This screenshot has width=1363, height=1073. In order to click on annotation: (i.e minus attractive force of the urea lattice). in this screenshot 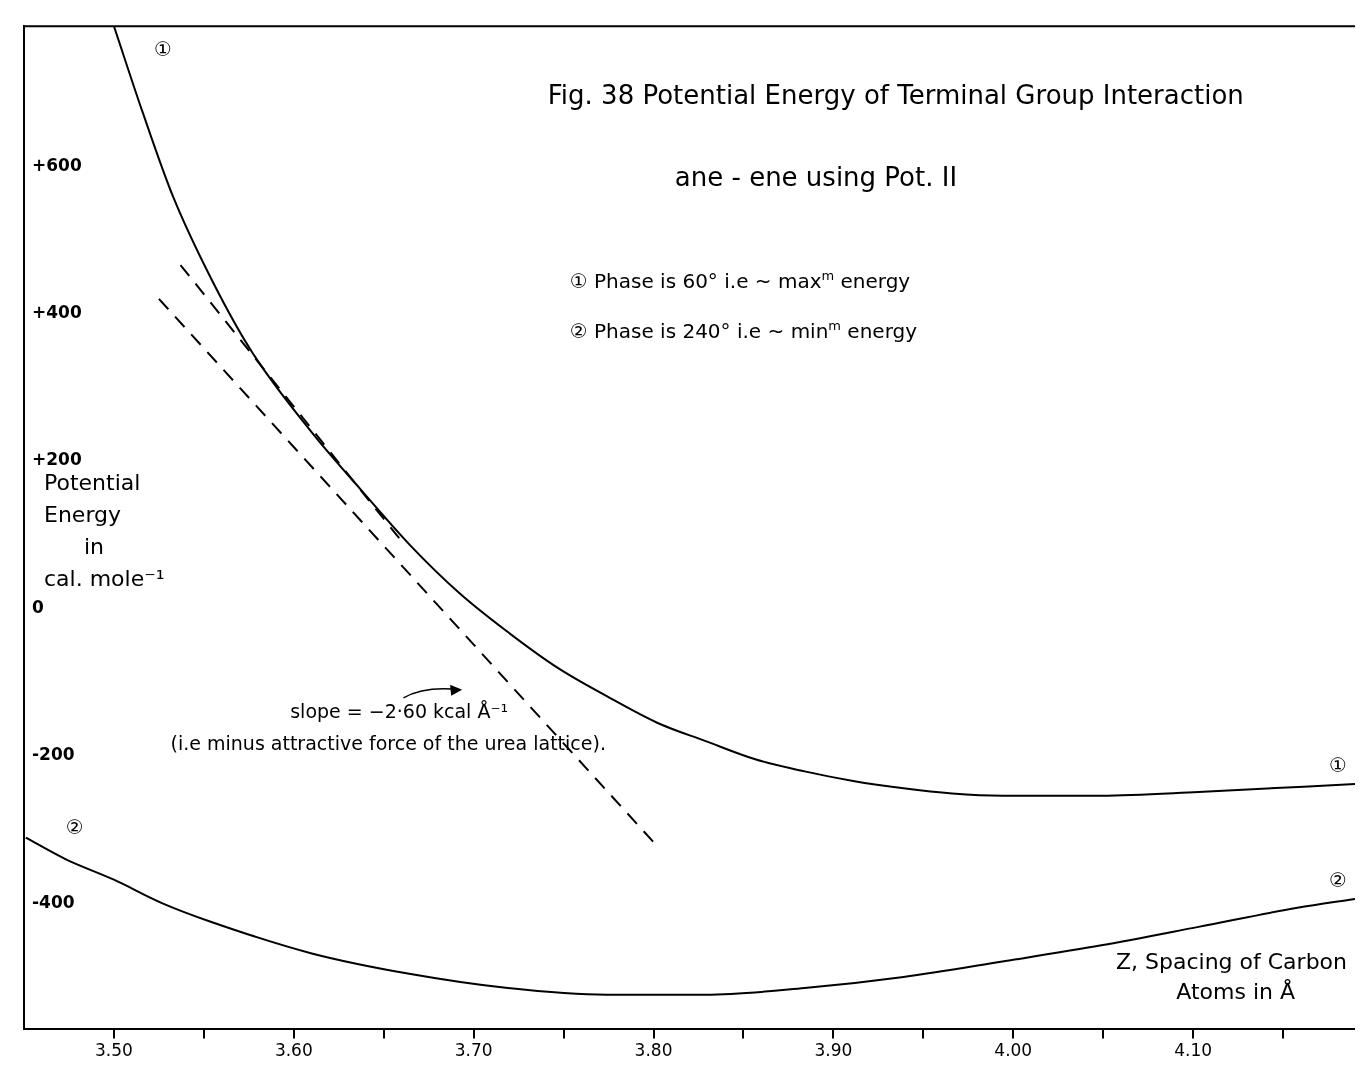, I will do `click(388, 742)`.